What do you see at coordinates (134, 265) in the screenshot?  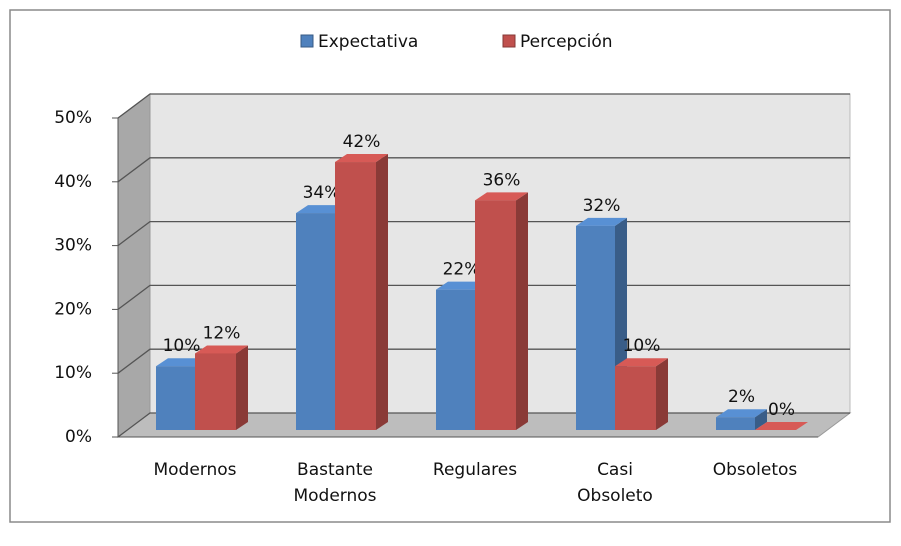 I see `side-wall` at bounding box center [134, 265].